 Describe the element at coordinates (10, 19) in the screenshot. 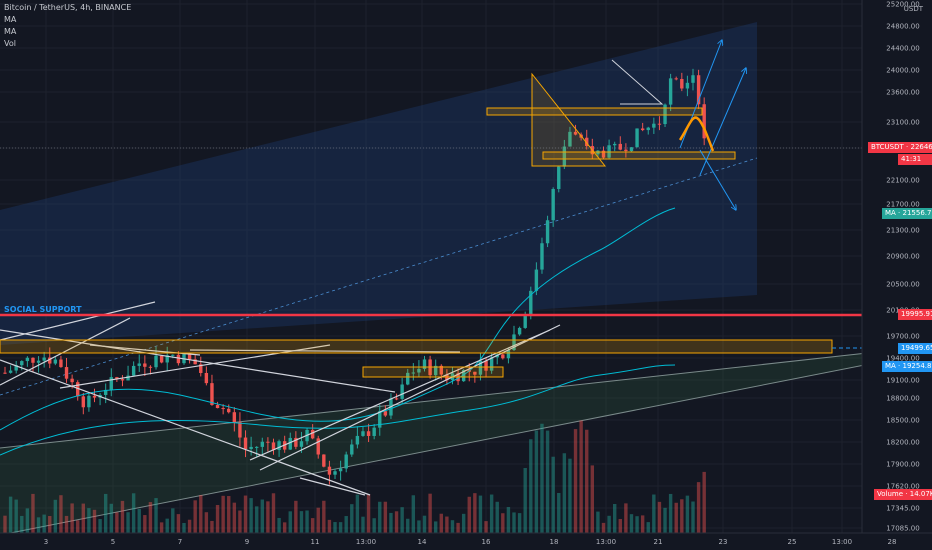

I see `legend-ma-1: MA` at that location.